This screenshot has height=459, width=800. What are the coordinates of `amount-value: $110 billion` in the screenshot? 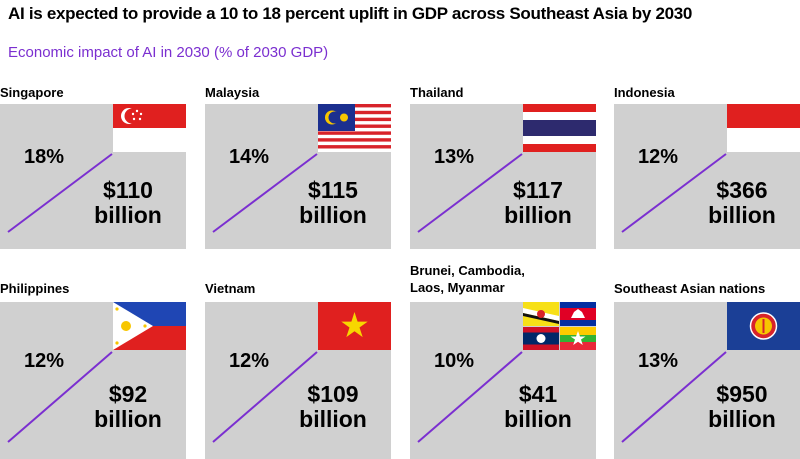 It's located at (128, 202).